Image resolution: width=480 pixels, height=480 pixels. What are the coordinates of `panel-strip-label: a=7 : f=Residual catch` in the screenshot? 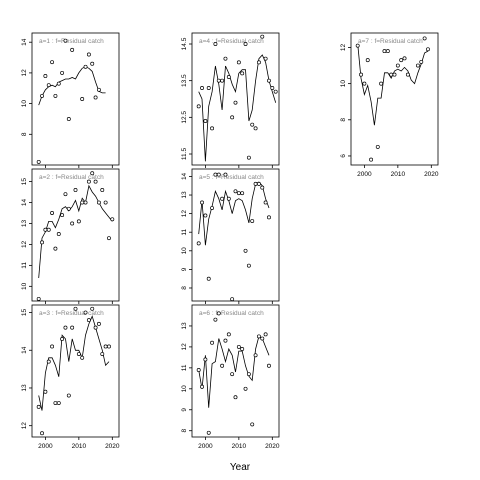 It's located at (390, 41).